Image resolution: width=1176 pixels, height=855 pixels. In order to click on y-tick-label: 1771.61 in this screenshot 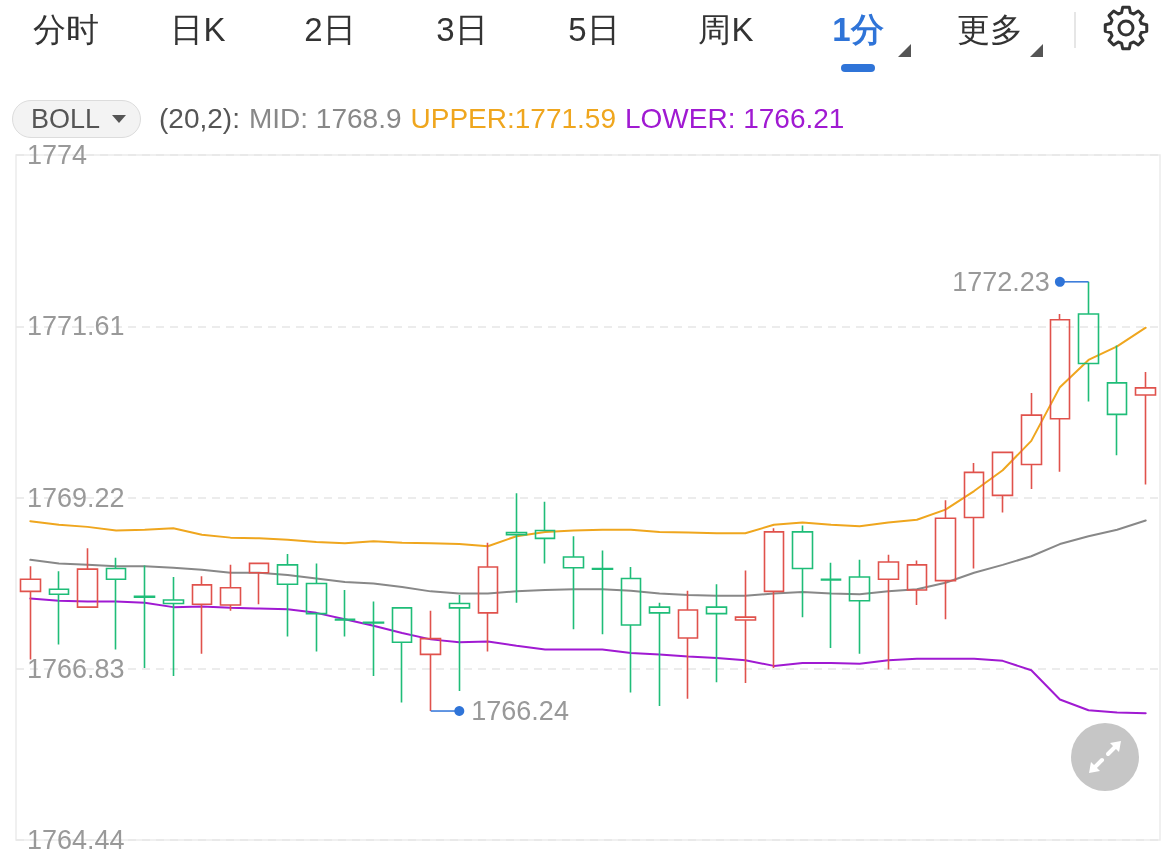, I will do `click(76, 326)`.